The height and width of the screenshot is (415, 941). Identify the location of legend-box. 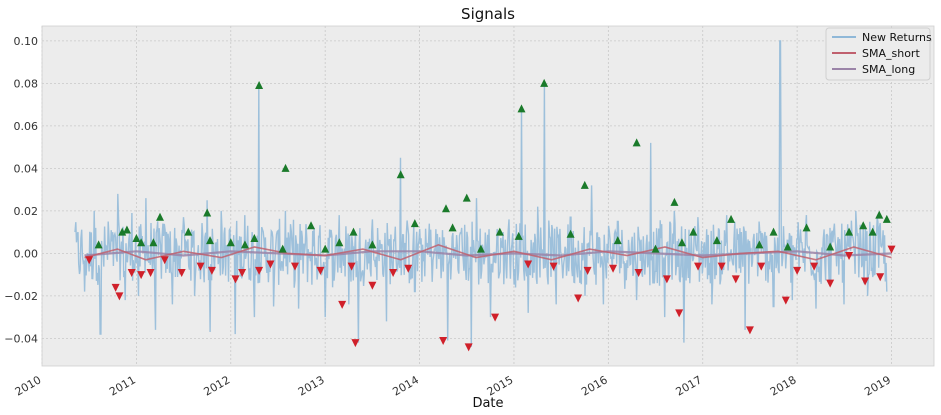
(878, 54).